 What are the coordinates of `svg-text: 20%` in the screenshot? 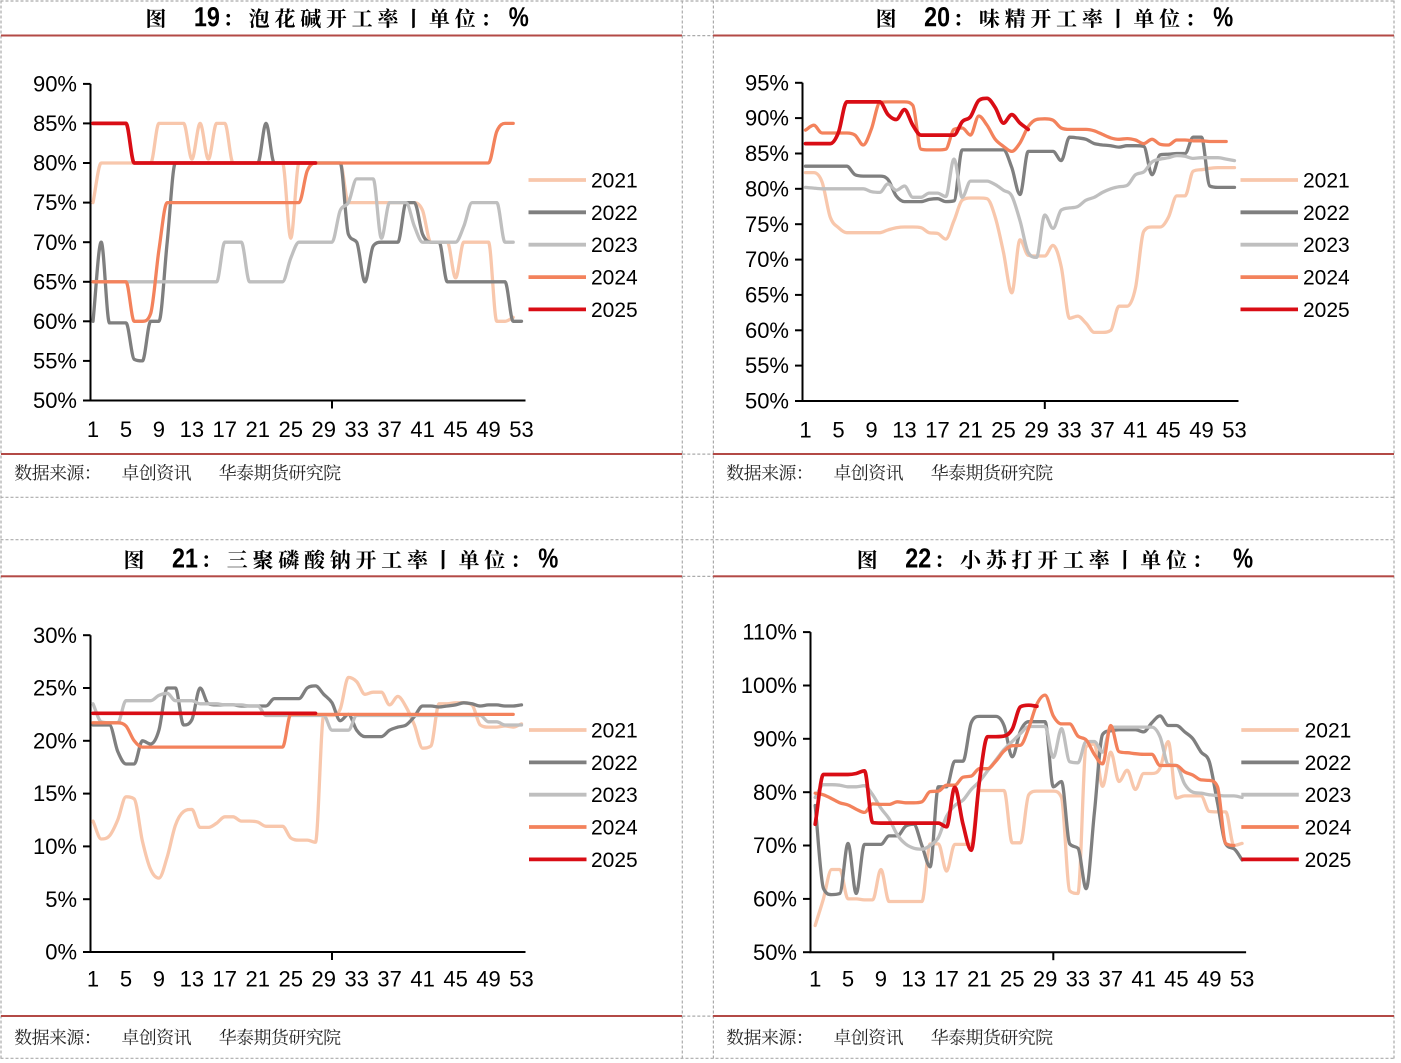 It's located at (55, 740).